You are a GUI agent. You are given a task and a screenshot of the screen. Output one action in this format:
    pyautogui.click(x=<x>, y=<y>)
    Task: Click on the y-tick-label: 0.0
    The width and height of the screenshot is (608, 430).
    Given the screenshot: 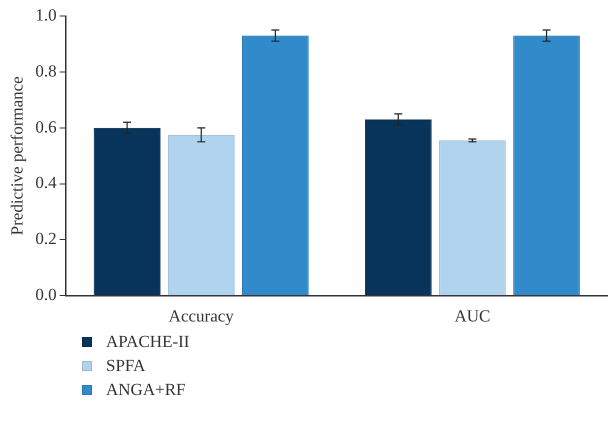 What is the action you would take?
    pyautogui.click(x=46, y=294)
    